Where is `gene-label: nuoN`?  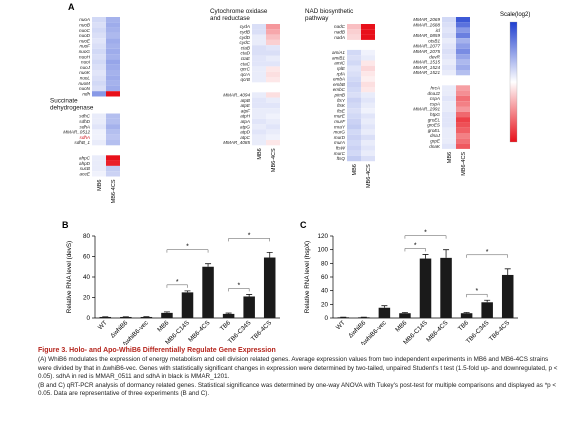
gene-label: nuoN is located at coordinates (85, 88).